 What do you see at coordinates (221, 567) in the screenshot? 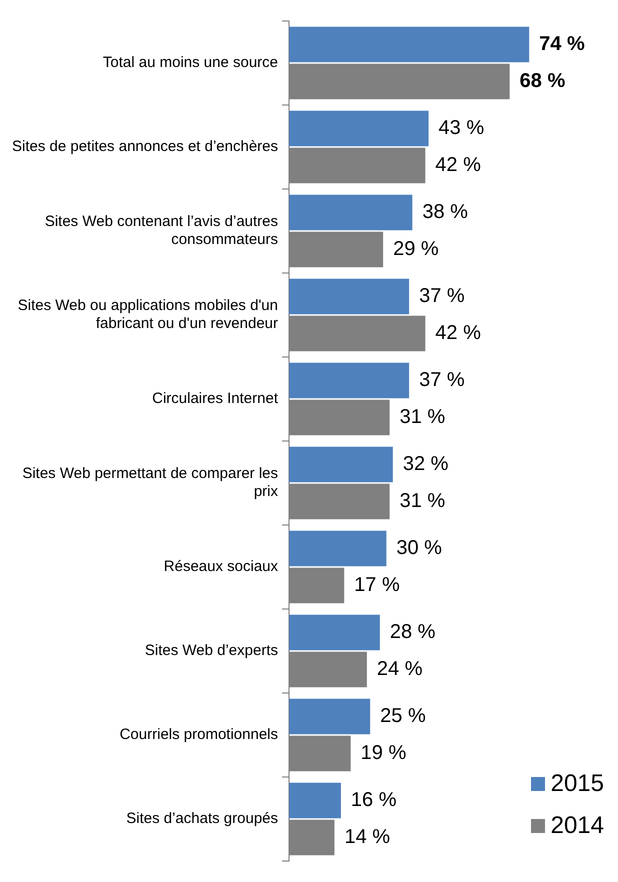
I see `y-tick-label: Réseaux sociaux` at bounding box center [221, 567].